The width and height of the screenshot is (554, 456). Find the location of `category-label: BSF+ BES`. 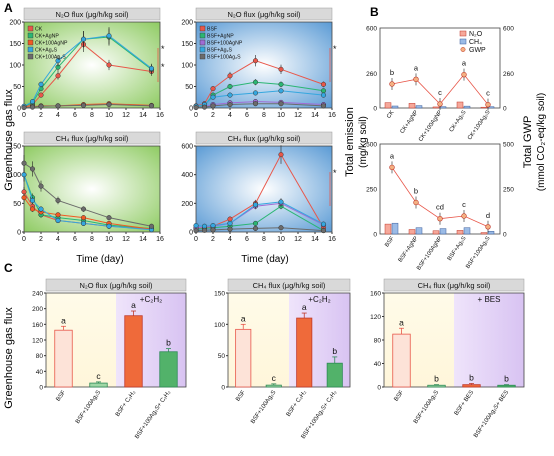

category-label: BSF+ BES is located at coordinates (464, 403).